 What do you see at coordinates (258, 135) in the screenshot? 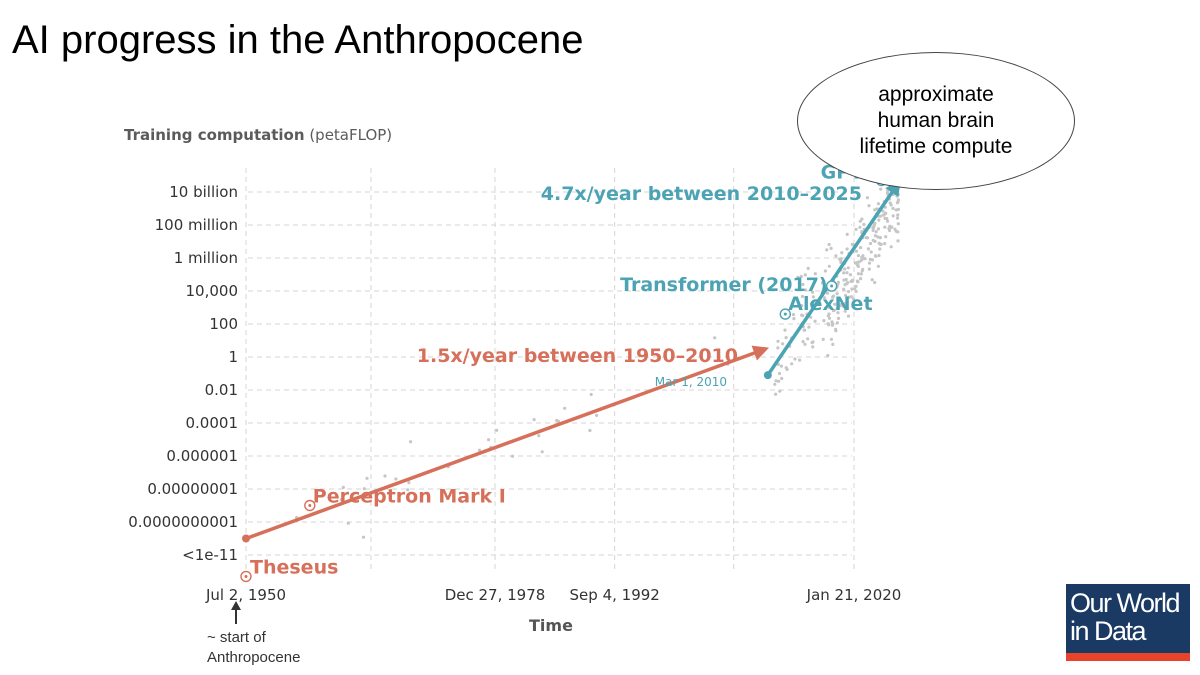
I see `y-axis-label: Training computation (petaFLOP)` at bounding box center [258, 135].